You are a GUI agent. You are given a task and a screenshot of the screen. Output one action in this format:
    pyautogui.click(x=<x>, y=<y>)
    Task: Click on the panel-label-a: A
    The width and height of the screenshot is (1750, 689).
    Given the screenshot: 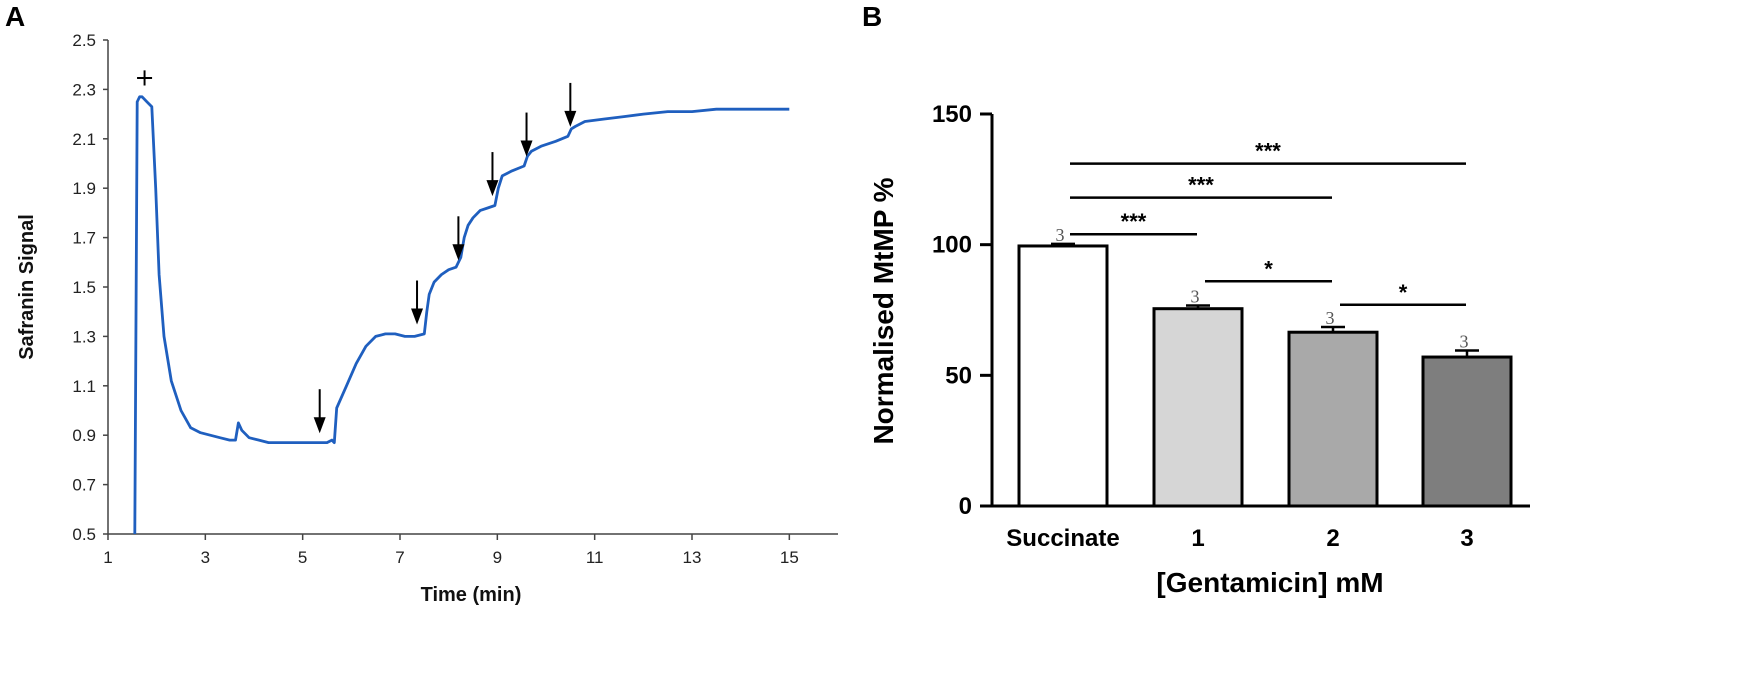 What is the action you would take?
    pyautogui.click(x=15, y=16)
    